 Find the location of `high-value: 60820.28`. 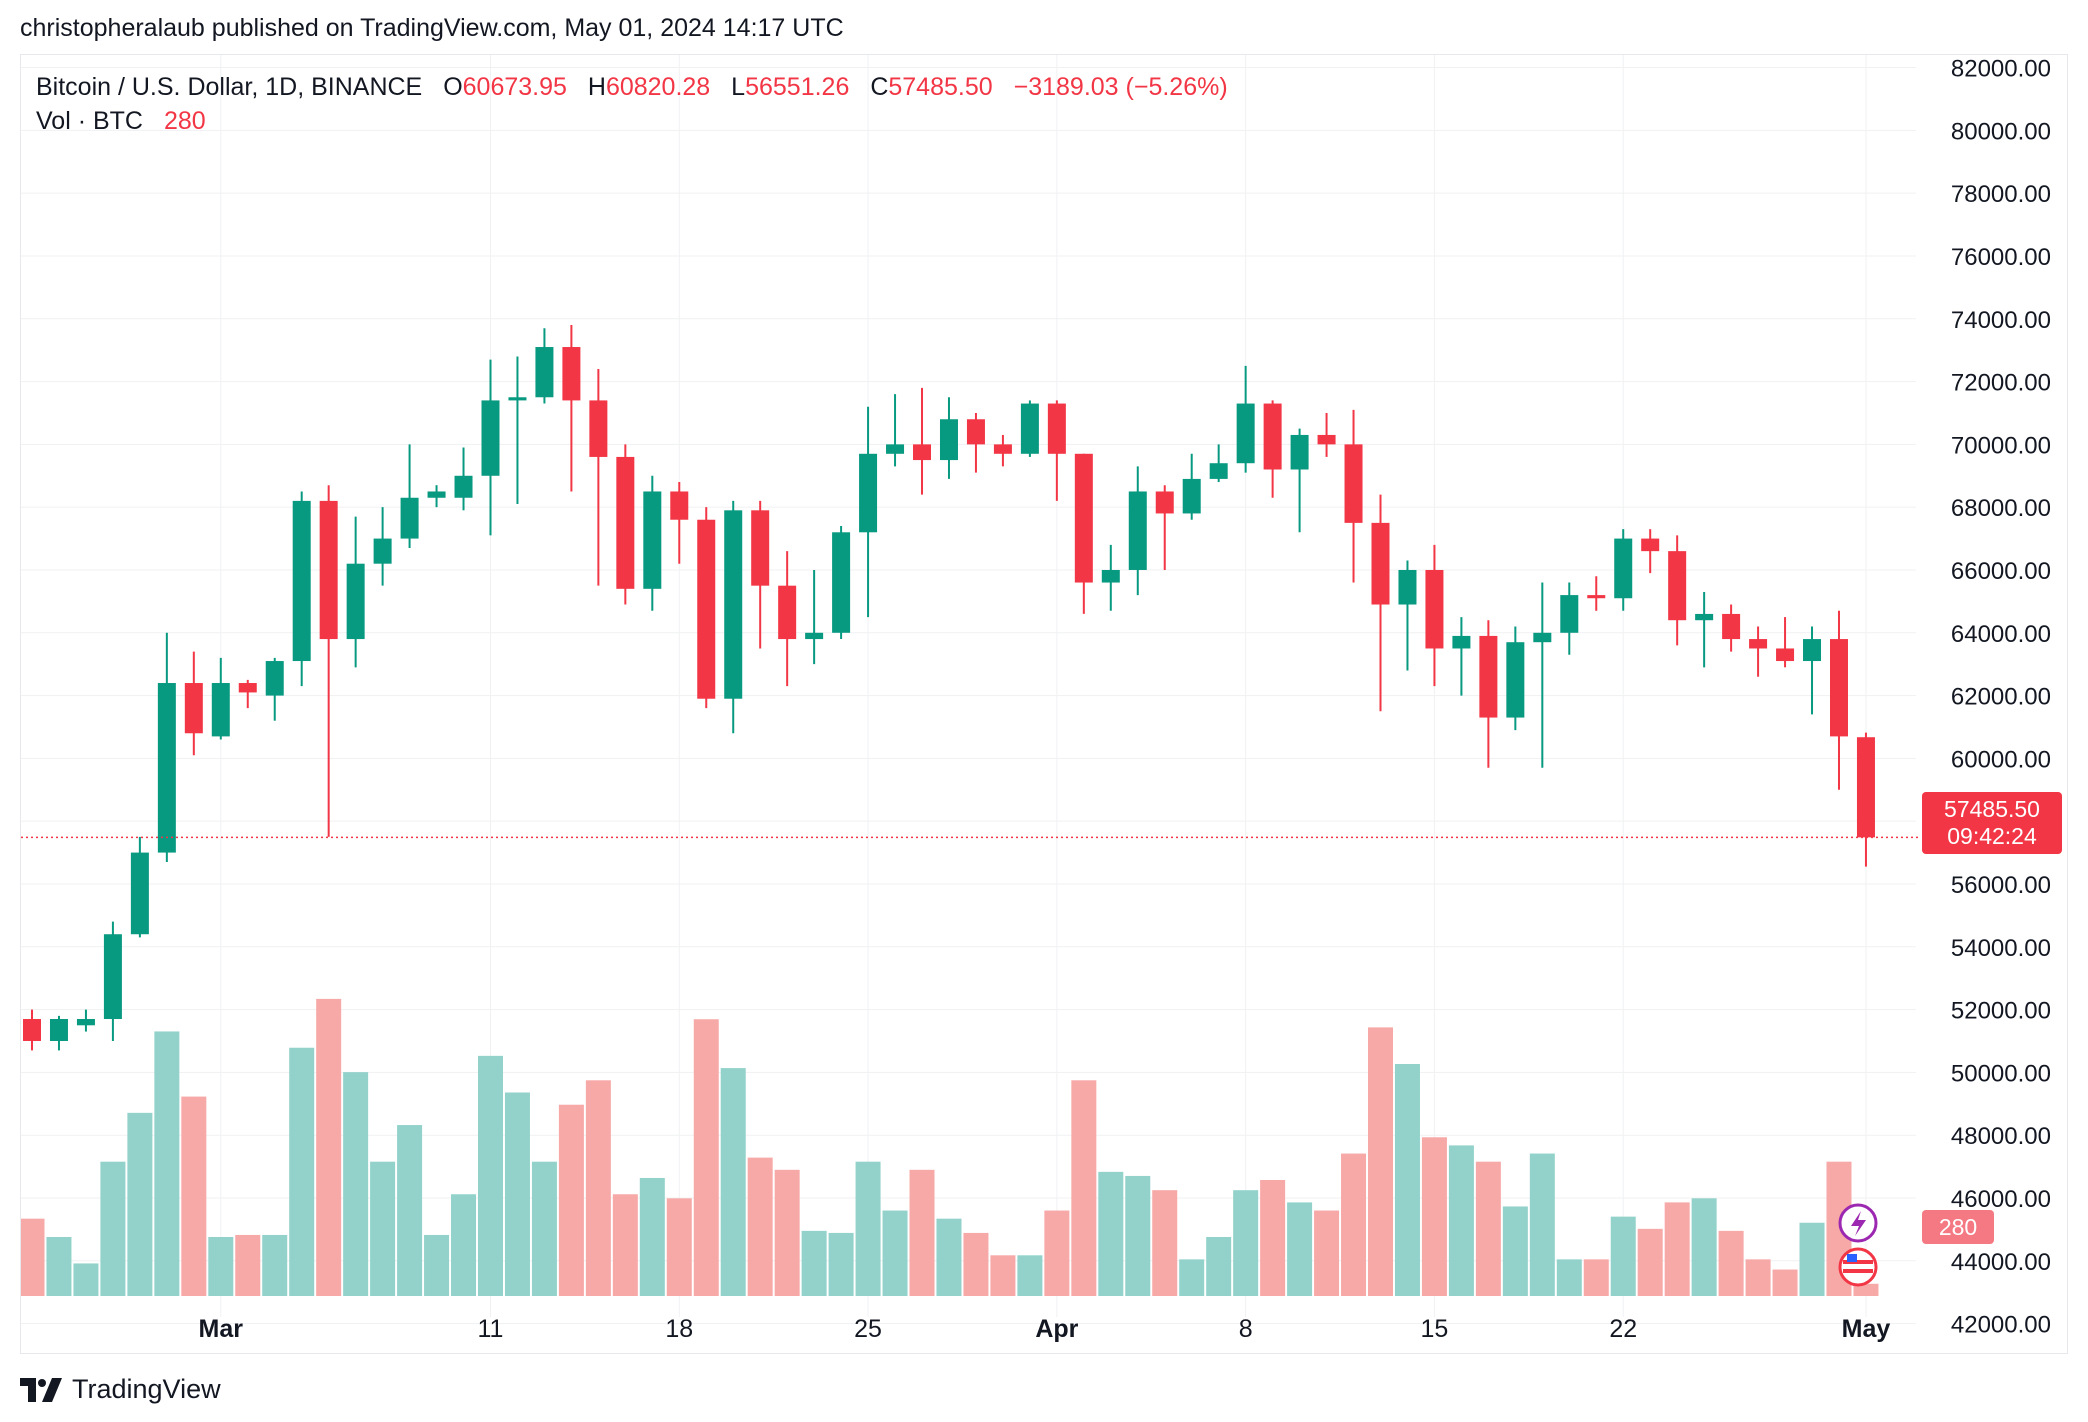

high-value: 60820.28 is located at coordinates (658, 87).